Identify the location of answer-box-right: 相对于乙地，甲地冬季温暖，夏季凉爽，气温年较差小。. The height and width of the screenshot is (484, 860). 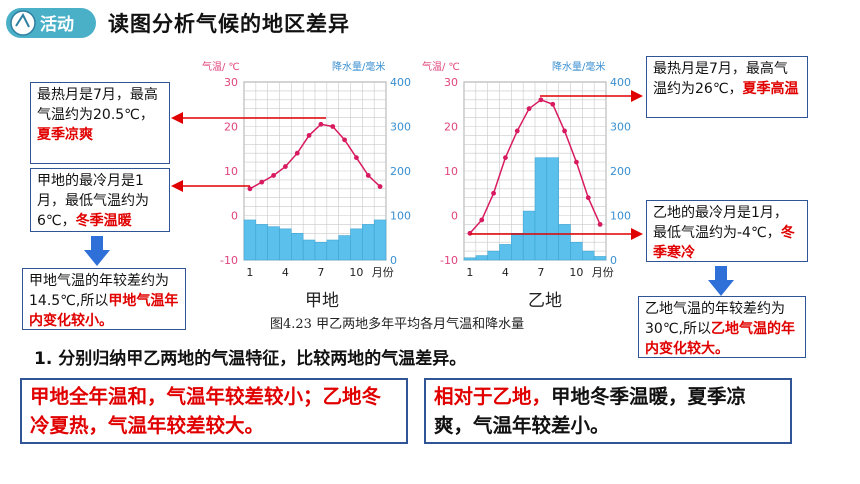
(608, 411).